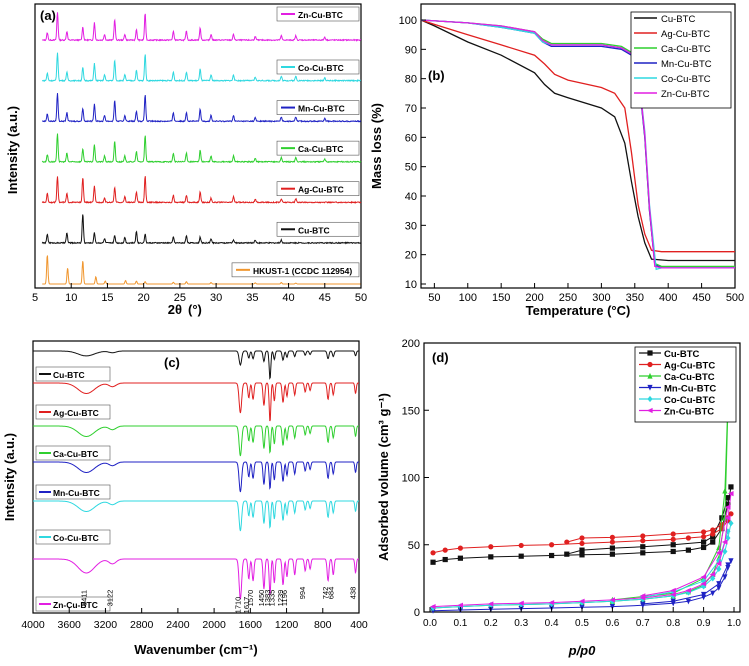 This screenshot has width=749, height=666. What do you see at coordinates (288, 298) in the screenshot?
I see `x-tick-label-a-40: 40` at bounding box center [288, 298].